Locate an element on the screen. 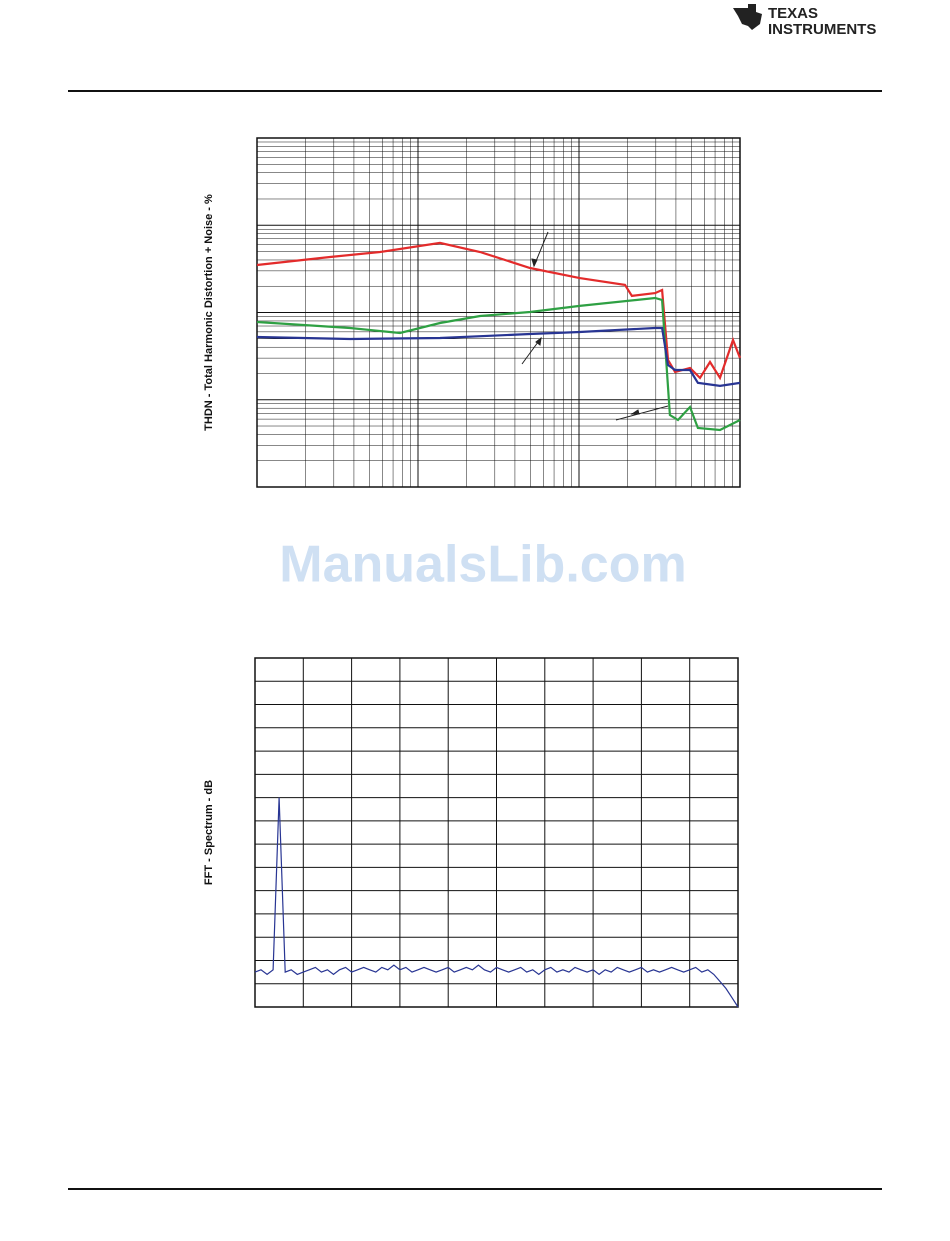 The image size is (950, 1241). y-axis-label: FFT - Spectrum - dB is located at coordinates (209, 832).